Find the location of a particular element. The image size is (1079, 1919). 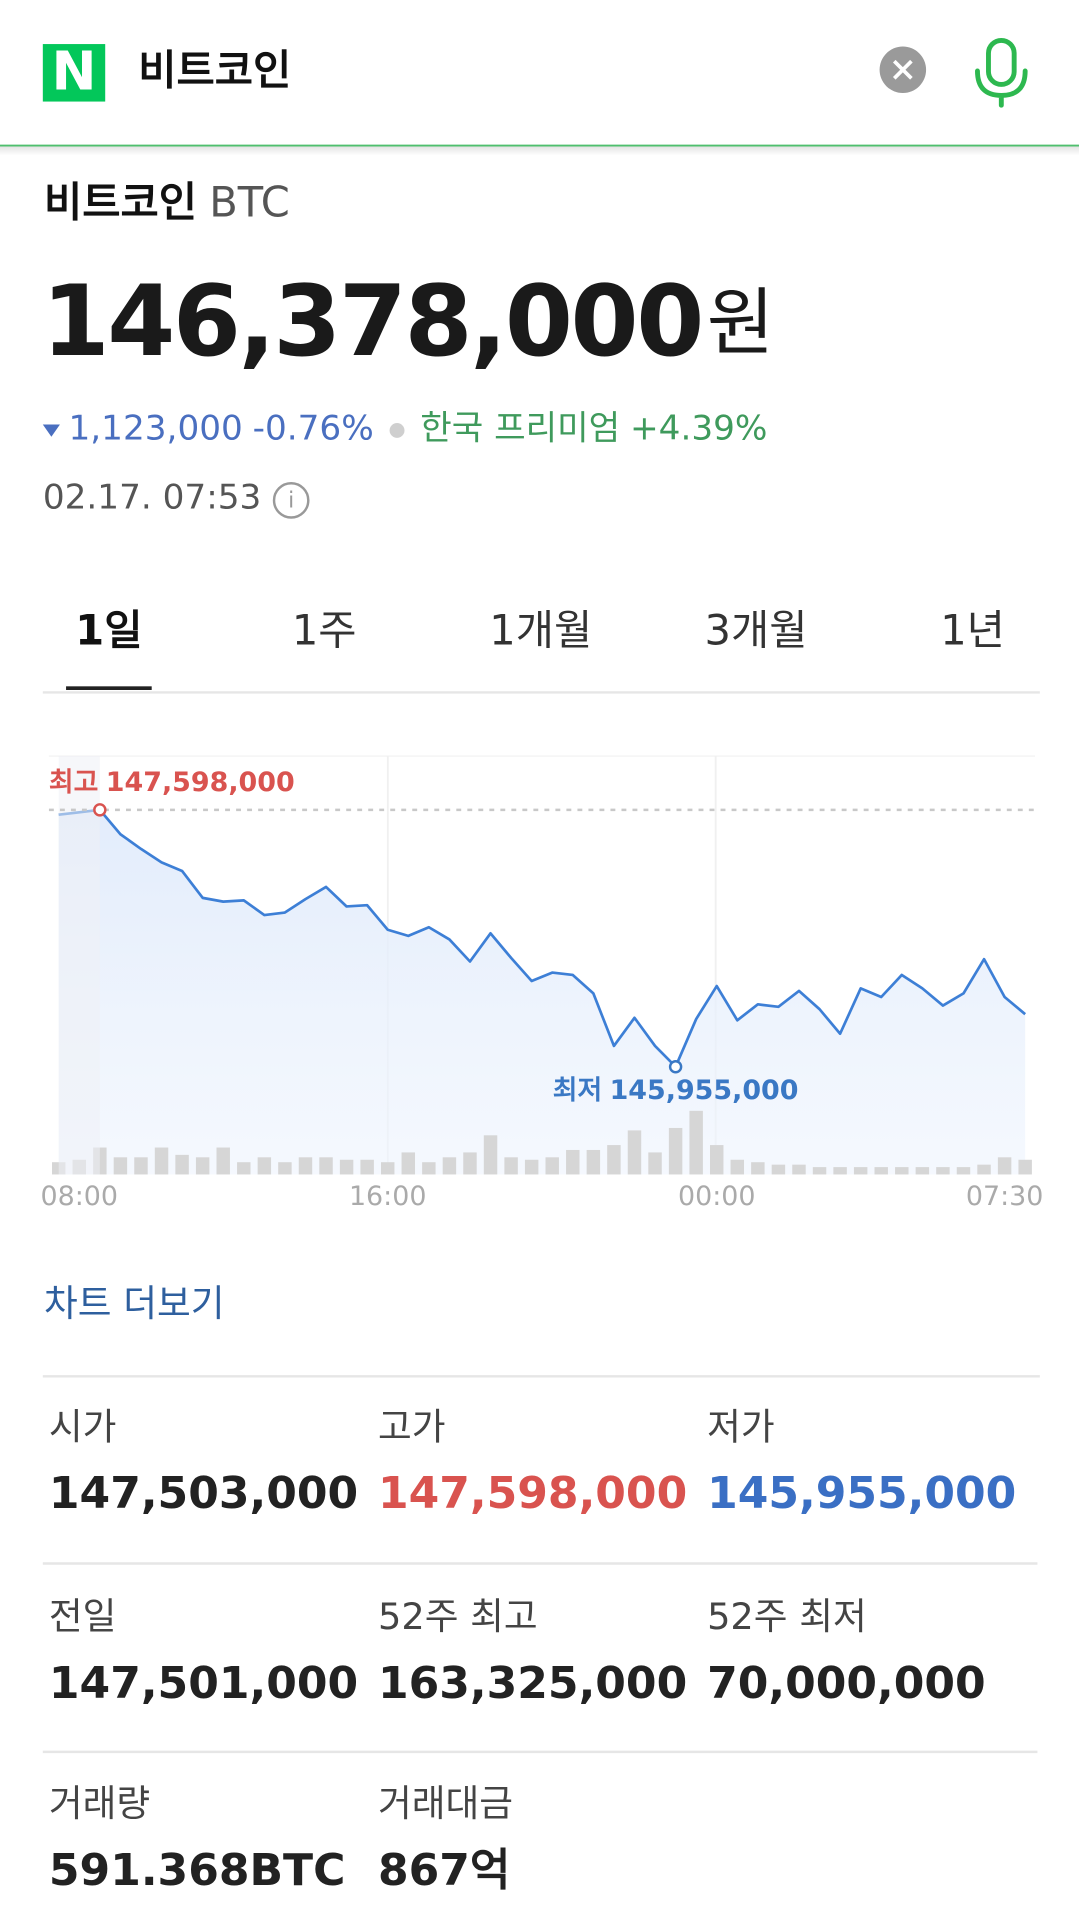

info-glyph: i is located at coordinates (291, 501).